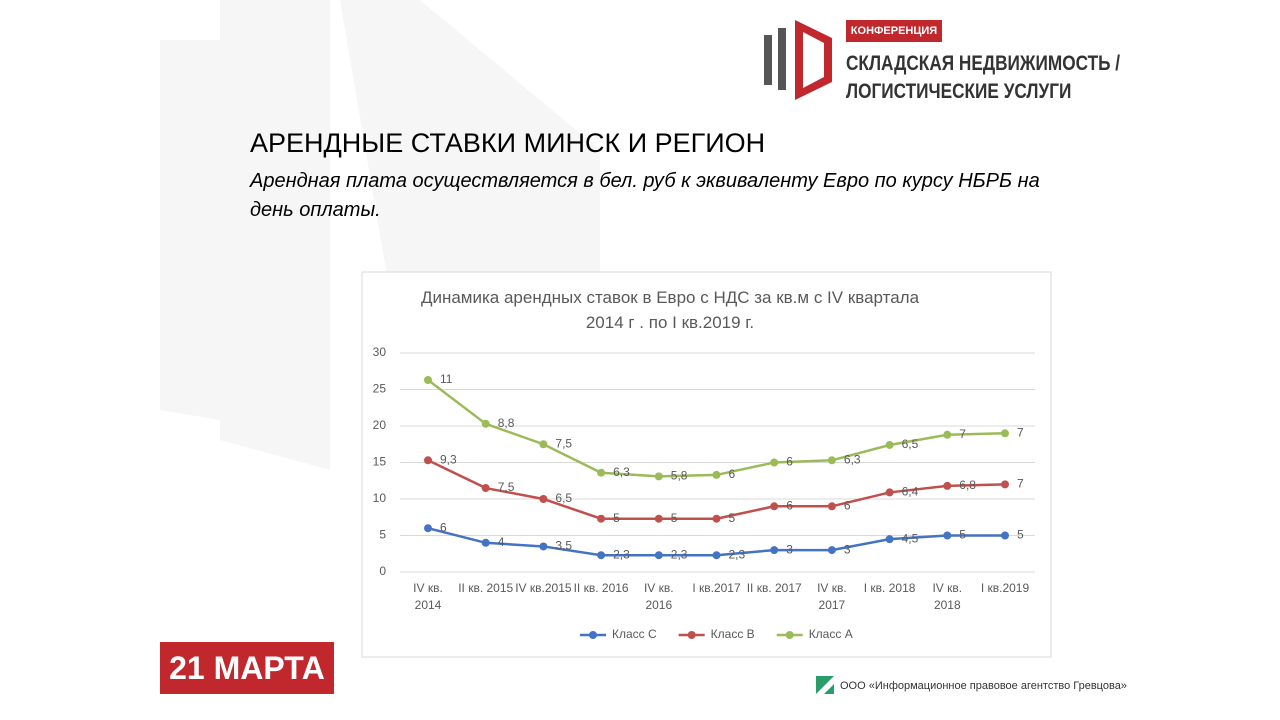  I want to click on data-label: 4,5, so click(910, 538).